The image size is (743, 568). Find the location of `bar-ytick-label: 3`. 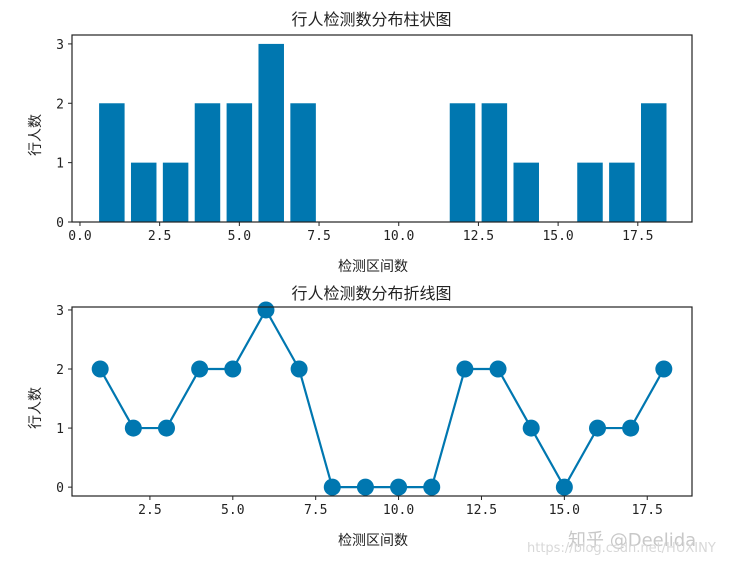

bar-ytick-label: 3 is located at coordinates (60, 45).